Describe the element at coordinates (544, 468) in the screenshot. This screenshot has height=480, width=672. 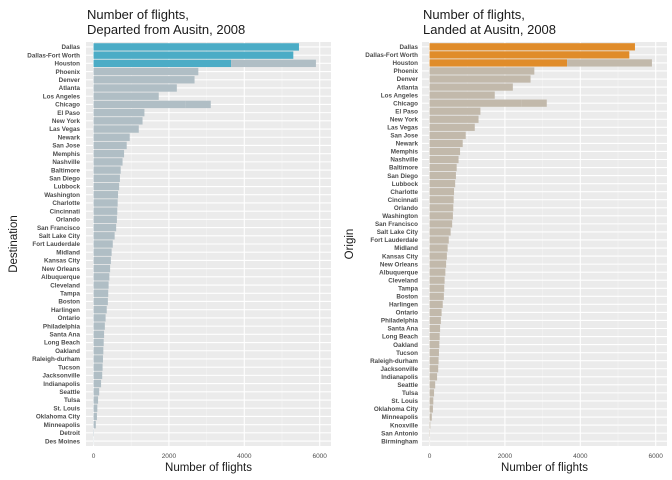
I see `x-axis-title: Number of flights` at that location.